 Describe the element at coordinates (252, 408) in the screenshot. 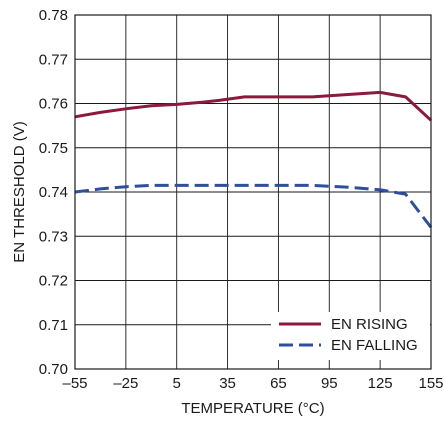

I see `x-axis-title: TEMPERATURE (°C)` at that location.